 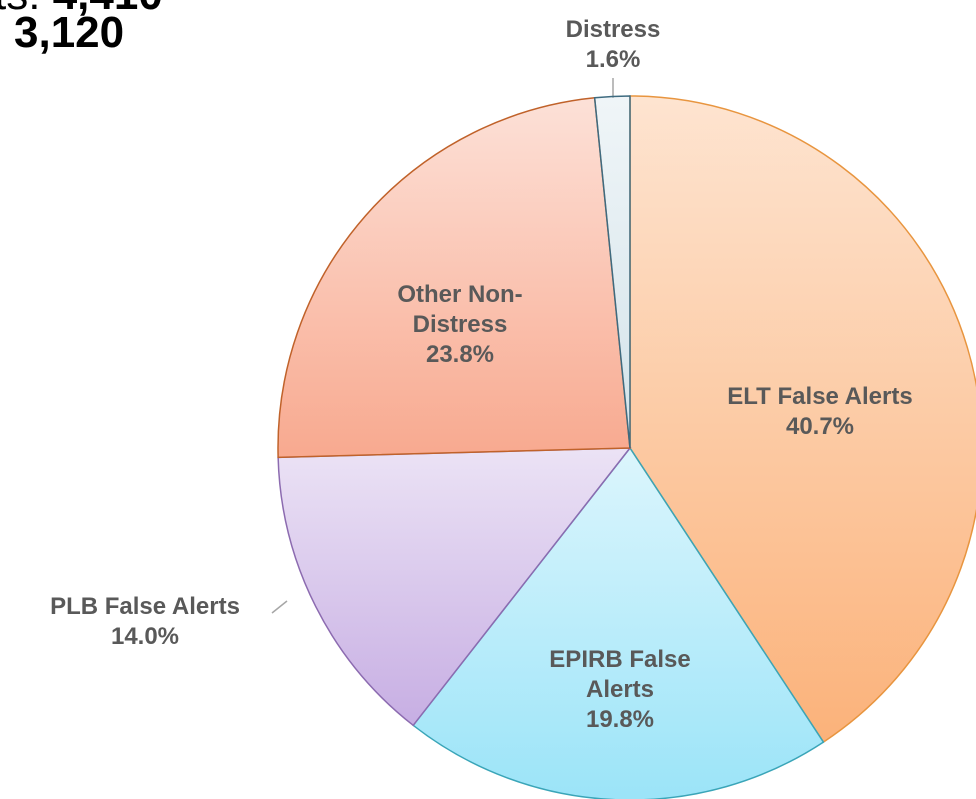 I want to click on value-label: 1.6%, so click(x=613, y=59).